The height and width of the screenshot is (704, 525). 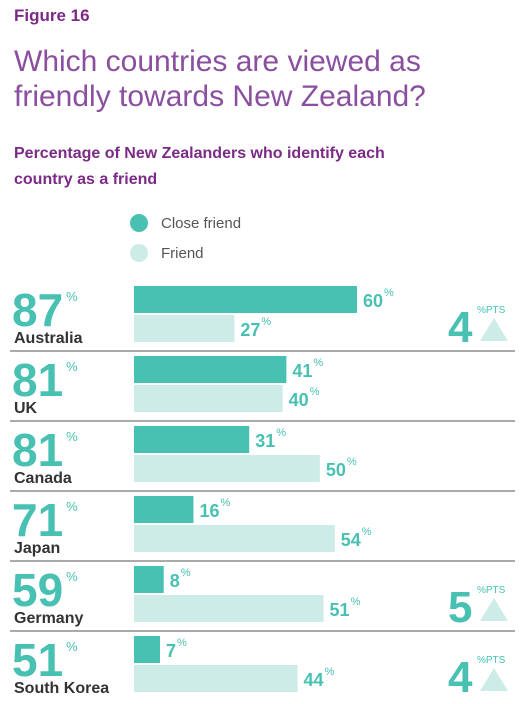 What do you see at coordinates (351, 540) in the screenshot?
I see `value-label-friend-japan: 54` at bounding box center [351, 540].